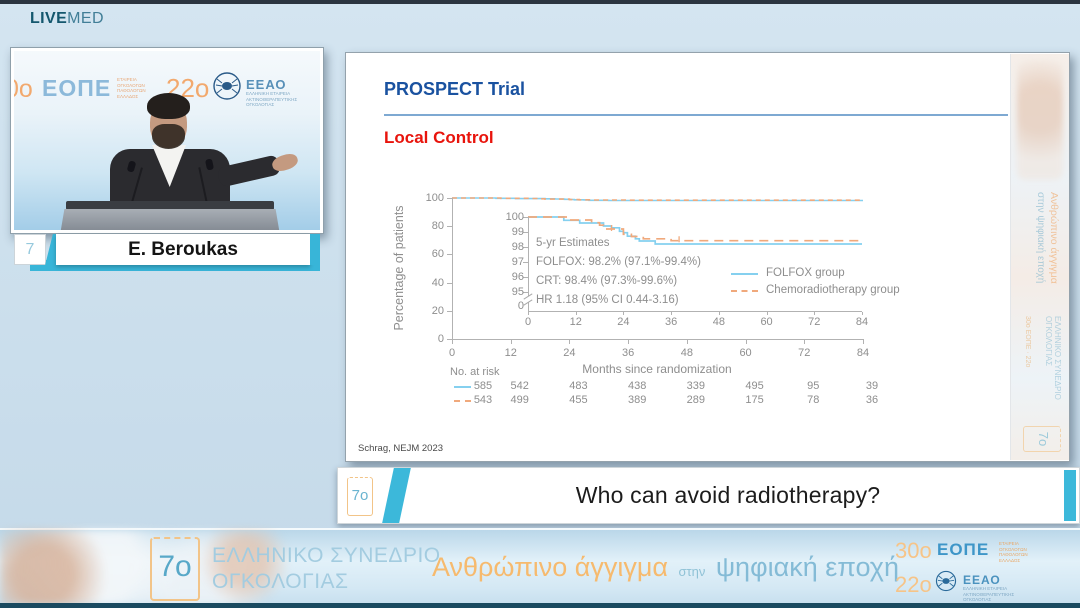 Image resolution: width=1080 pixels, height=608 pixels. What do you see at coordinates (326, 555) in the screenshot?
I see `congress-title-line1: ΕΛΛΗΝΙΚΟ ΣΥΝΕΔΡΙΟ` at bounding box center [326, 555].